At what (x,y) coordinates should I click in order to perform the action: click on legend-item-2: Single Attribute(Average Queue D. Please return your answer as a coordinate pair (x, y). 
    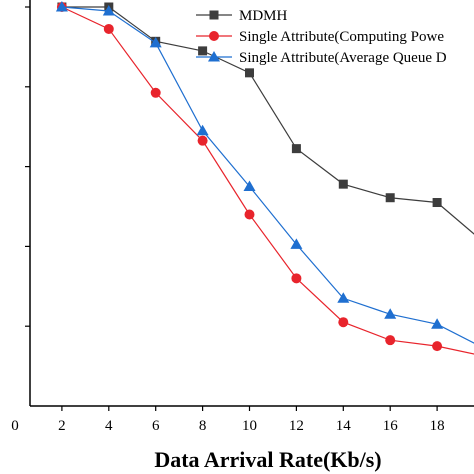
    Looking at the image, I should click on (321, 58).